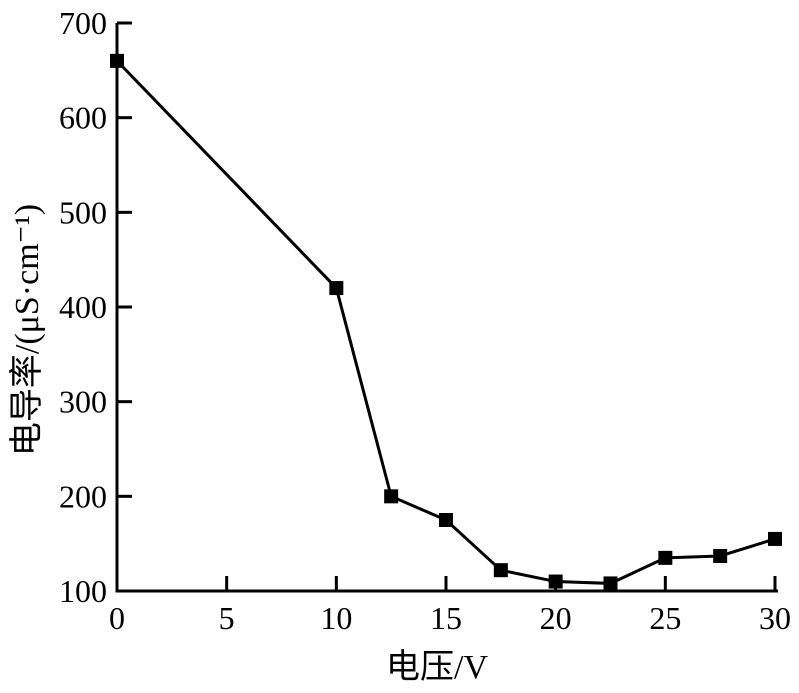 This screenshot has width=799, height=693. Describe the element at coordinates (83, 118) in the screenshot. I see `y-tick-label: 600` at that location.